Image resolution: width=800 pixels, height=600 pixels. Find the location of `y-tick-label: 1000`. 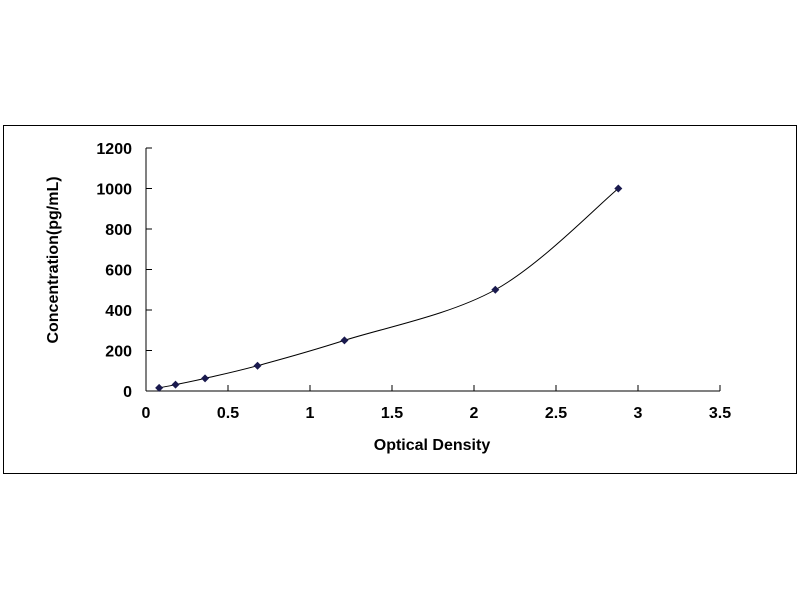

y-tick-label: 1000 is located at coordinates (114, 190).